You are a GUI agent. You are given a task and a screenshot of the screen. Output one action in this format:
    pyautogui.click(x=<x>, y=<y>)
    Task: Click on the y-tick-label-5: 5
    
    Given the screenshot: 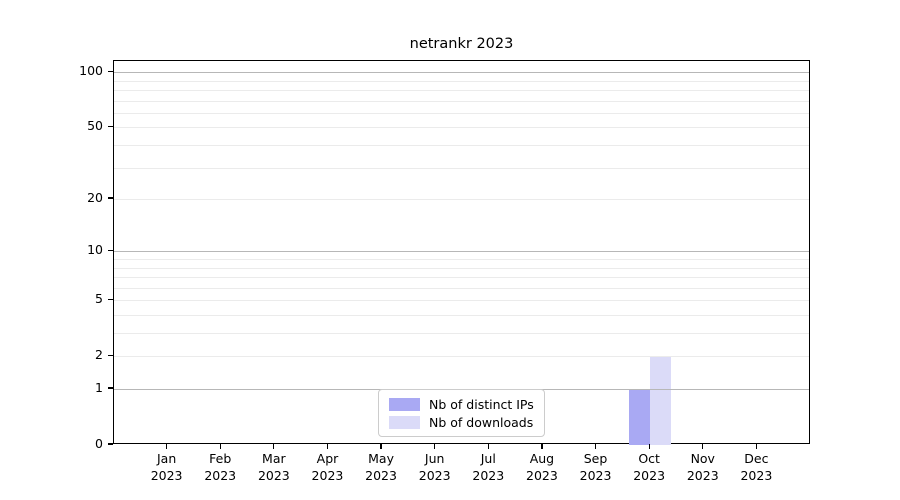 What is the action you would take?
    pyautogui.click(x=99, y=299)
    